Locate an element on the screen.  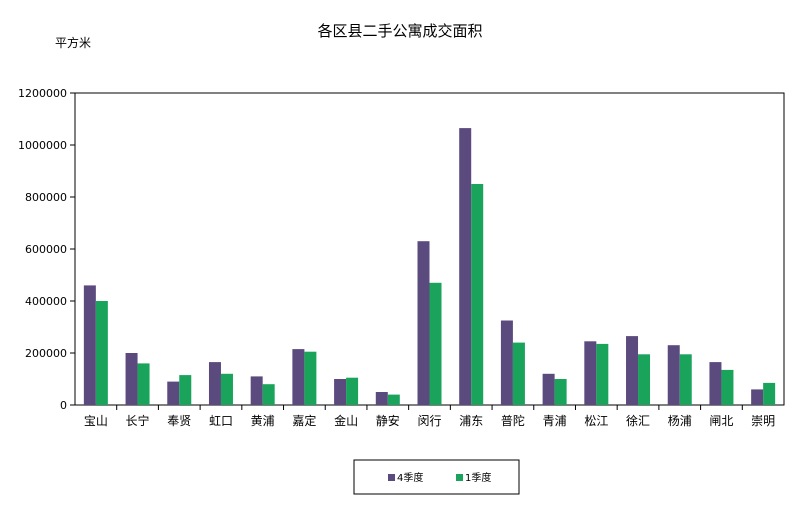
y-axis-unit-label: 平方米 is located at coordinates (73, 42).